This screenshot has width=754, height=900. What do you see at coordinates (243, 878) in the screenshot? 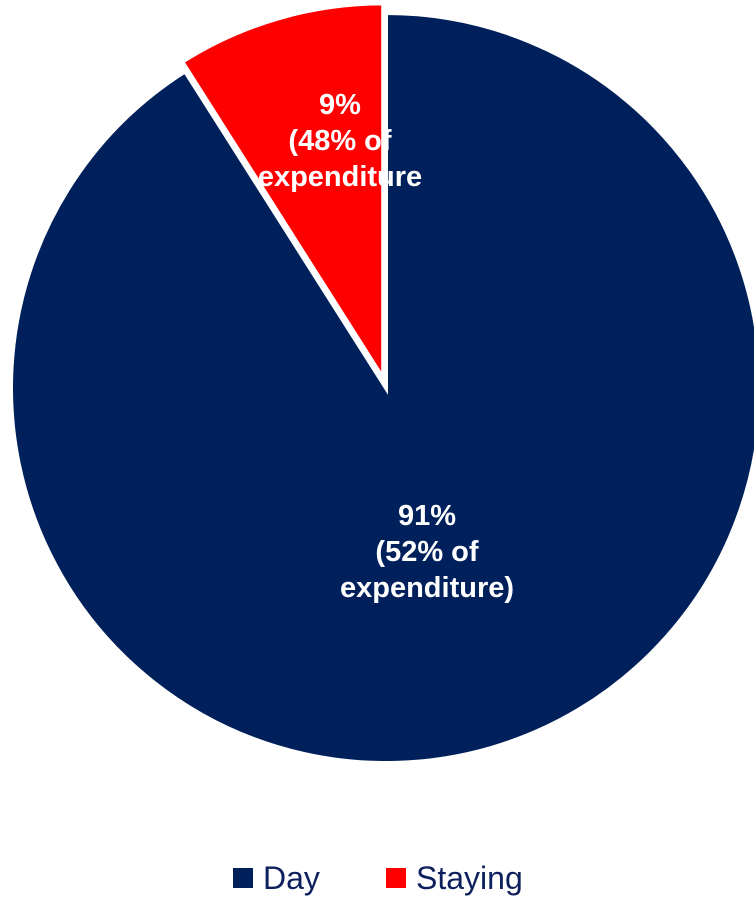
I see `legend-swatch-day` at bounding box center [243, 878].